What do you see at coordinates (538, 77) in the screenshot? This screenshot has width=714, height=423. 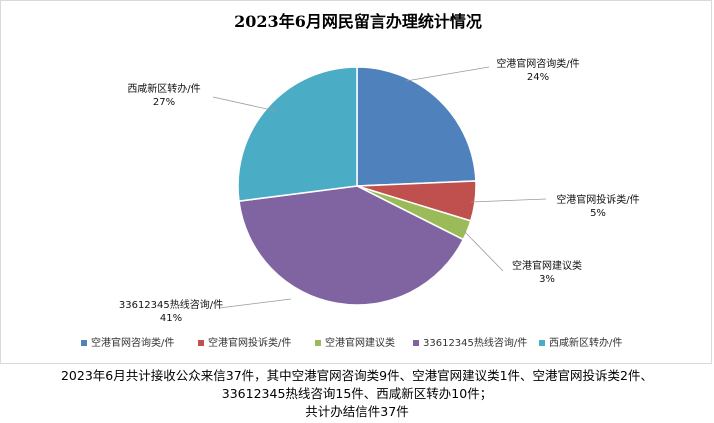 I see `slice-percent-label: 24%` at bounding box center [538, 77].